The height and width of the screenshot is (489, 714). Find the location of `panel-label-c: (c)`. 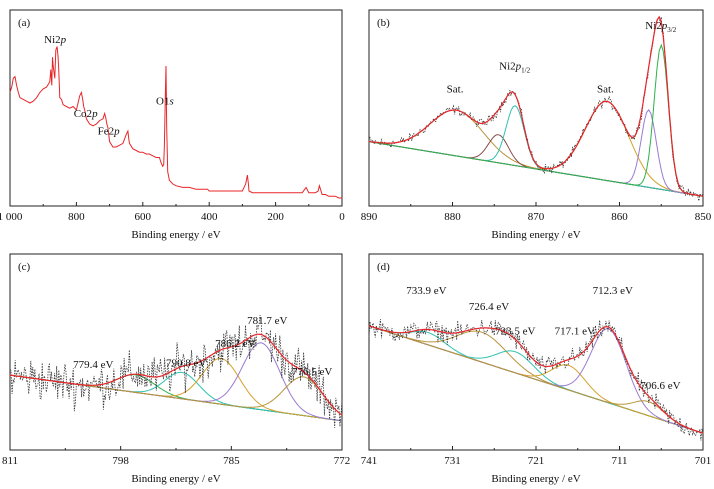

panel-label-c: (c) is located at coordinates (24, 267).